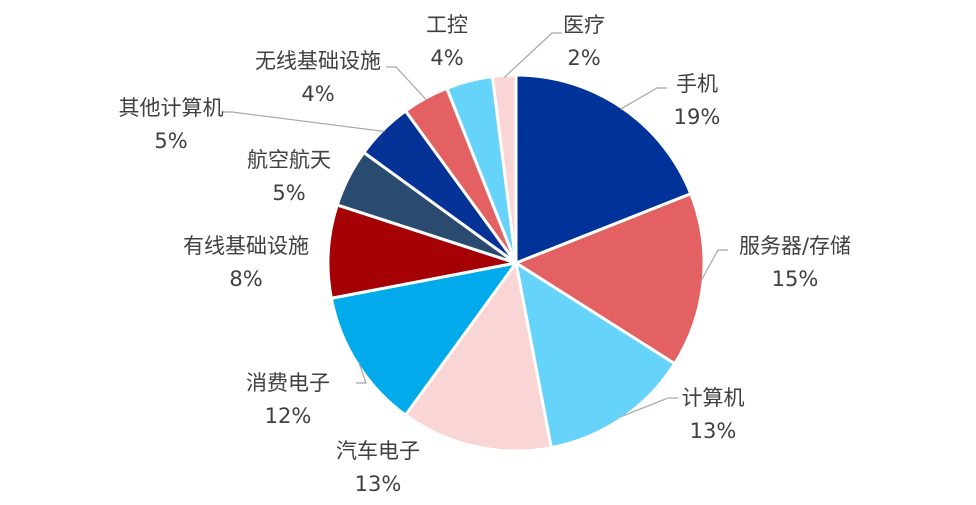 This screenshot has width=976, height=505. What do you see at coordinates (584, 25) in the screenshot?
I see `slice-name: 医疗` at bounding box center [584, 25].